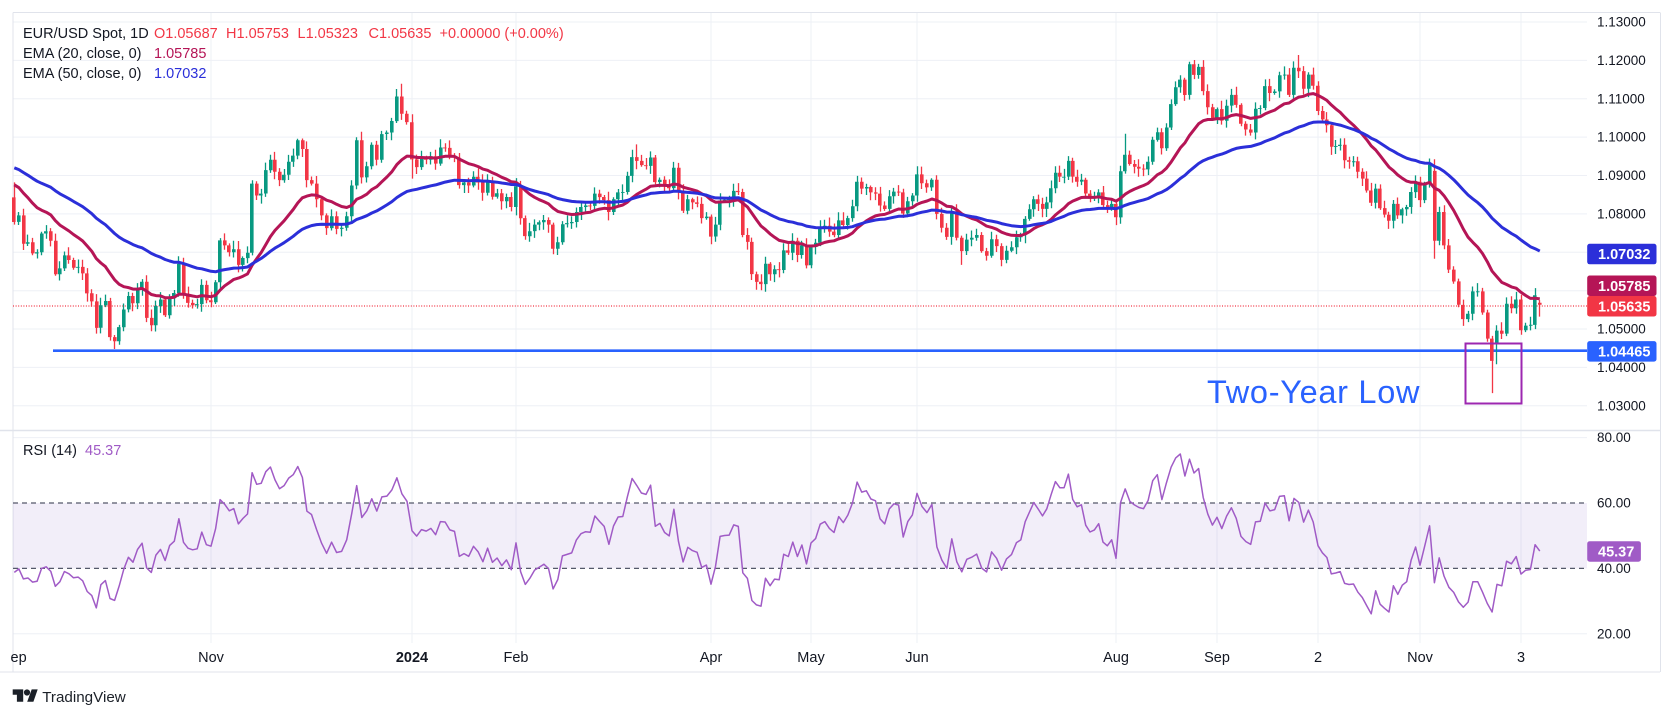 The width and height of the screenshot is (1675, 718). Describe the element at coordinates (1621, 329) in the screenshot. I see `svg-text: 1.05000` at that location.